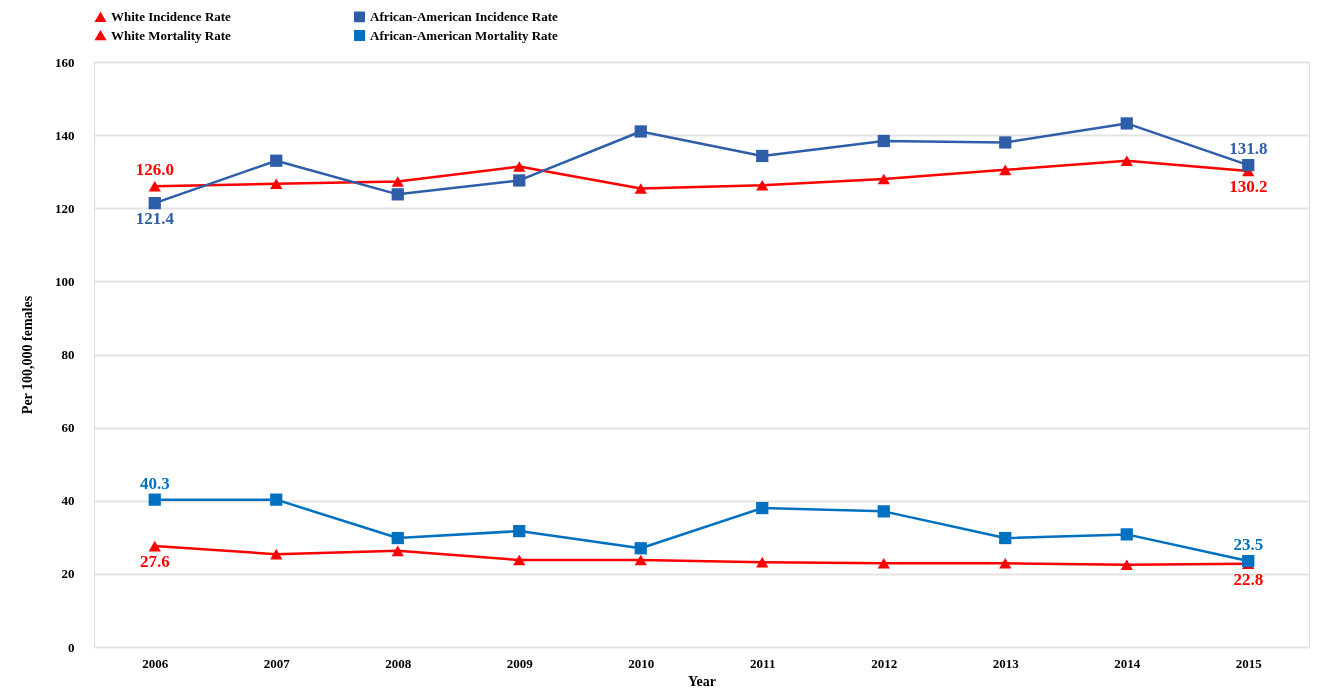  Describe the element at coordinates (1249, 663) in the screenshot. I see `x-tick-label: 2015` at that location.